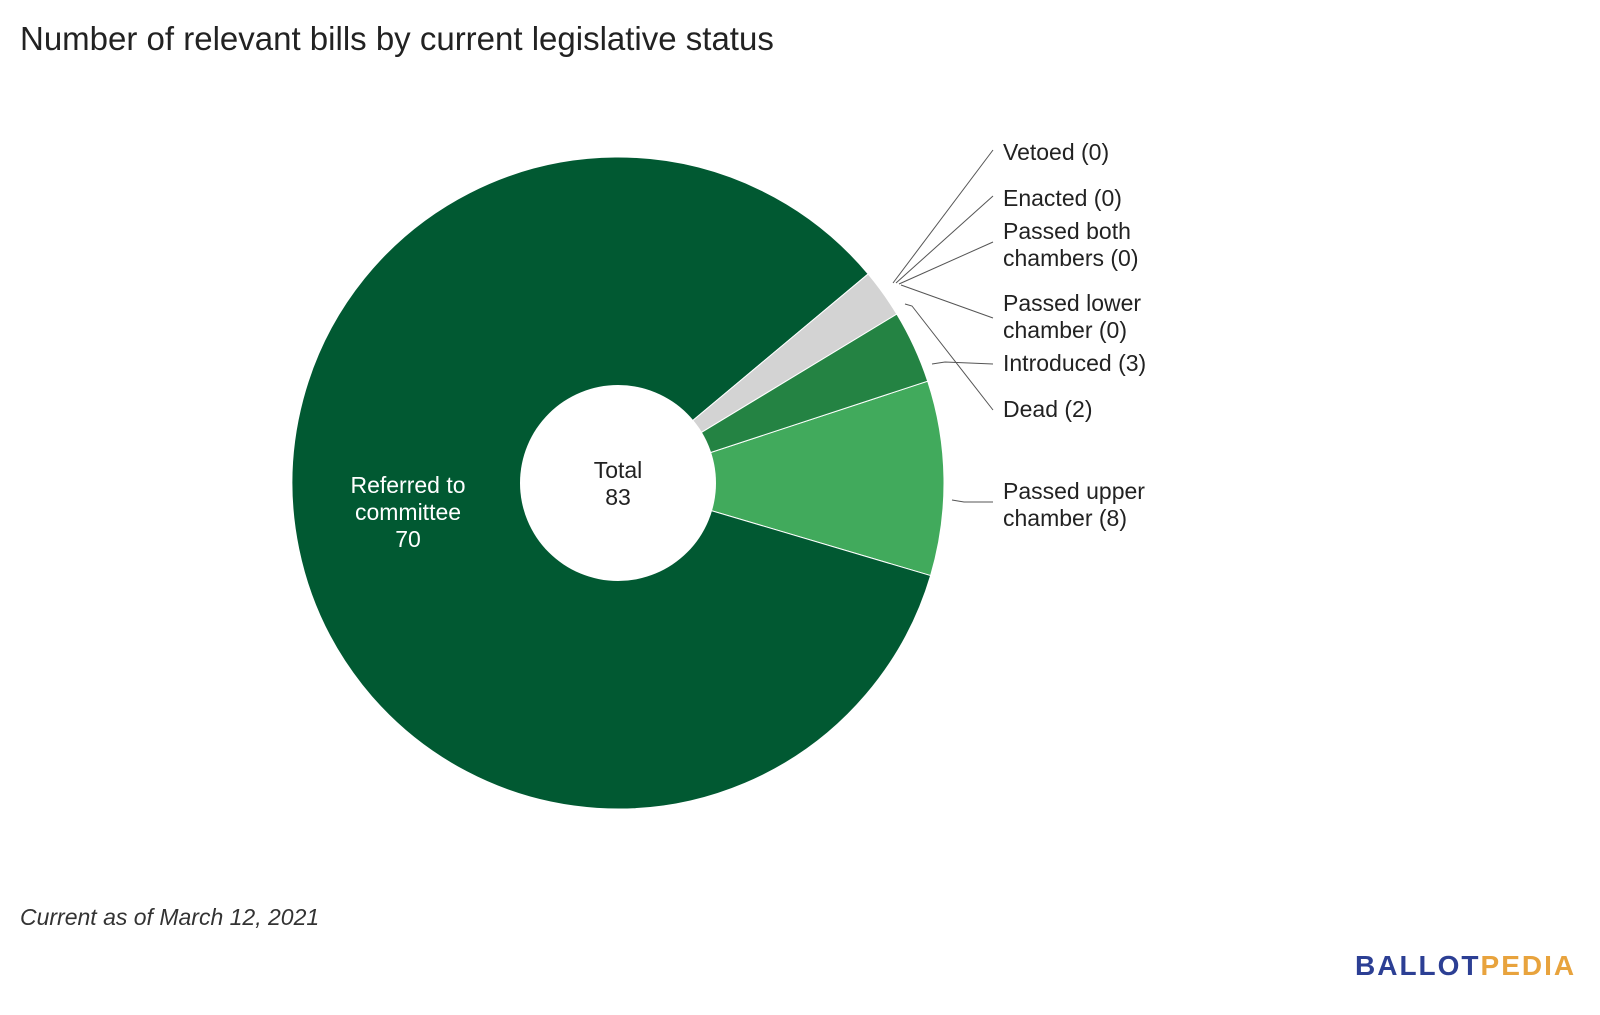 The height and width of the screenshot is (1015, 1600). Describe the element at coordinates (972, 501) in the screenshot. I see `leader-line-passed-upper` at that location.